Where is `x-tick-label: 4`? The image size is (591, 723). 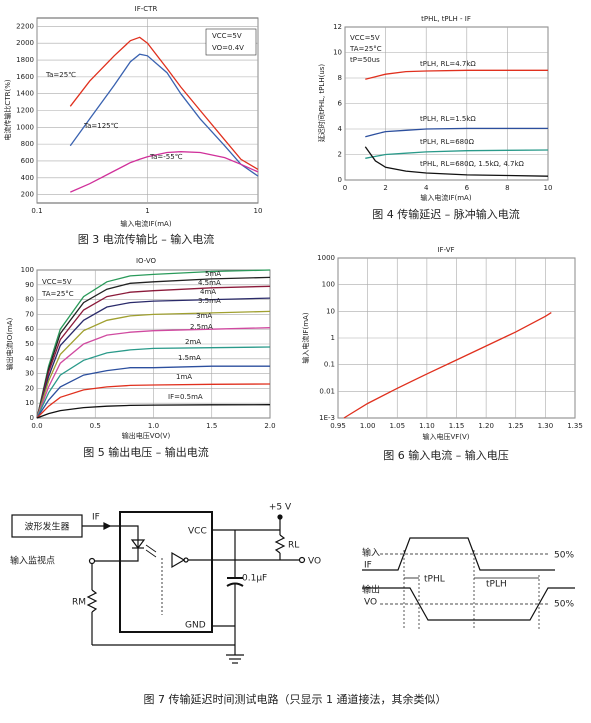
x-tick-label: 4 is located at coordinates (426, 188).